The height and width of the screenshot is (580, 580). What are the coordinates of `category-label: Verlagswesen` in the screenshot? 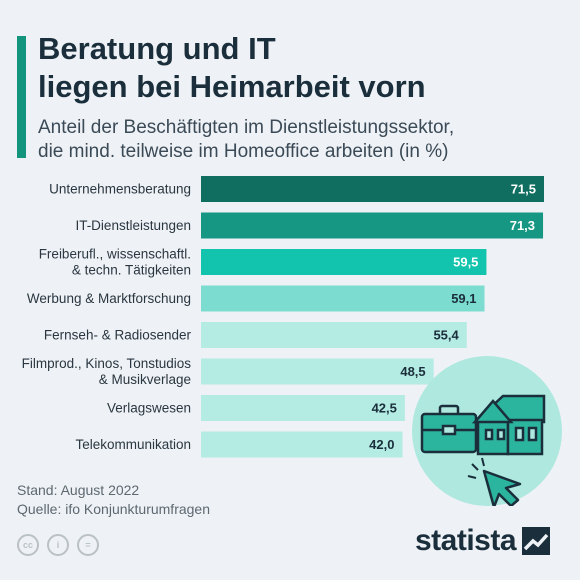 It's located at (149, 408).